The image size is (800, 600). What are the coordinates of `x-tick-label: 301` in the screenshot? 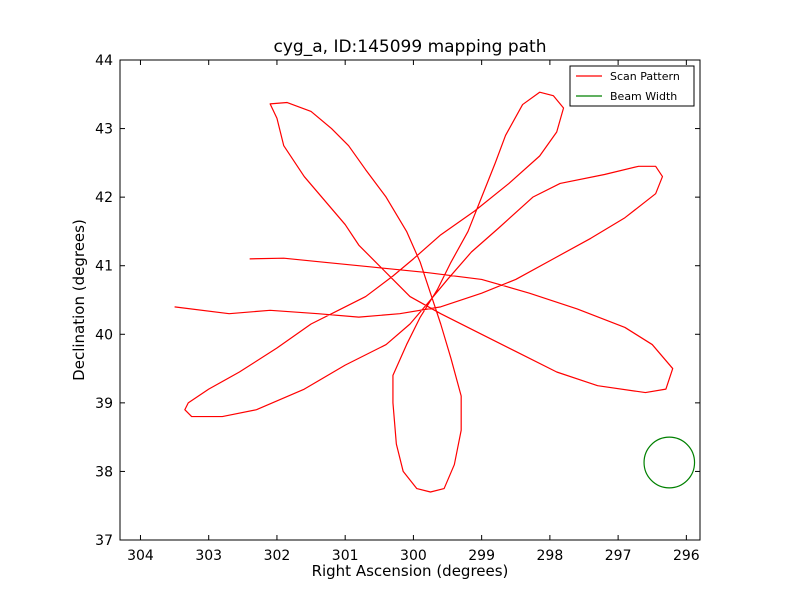 It's located at (345, 556).